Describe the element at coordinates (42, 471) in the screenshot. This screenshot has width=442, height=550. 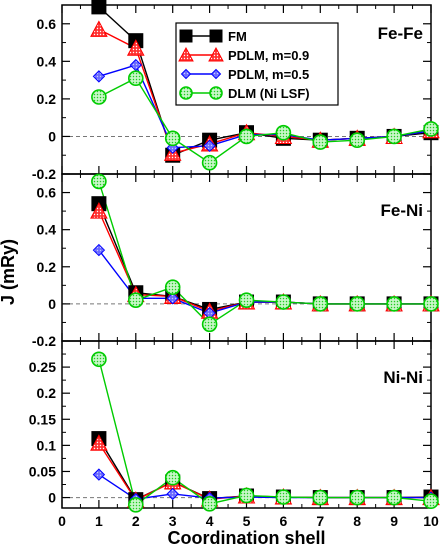
I see `y-tick-label: 0.05` at that location.